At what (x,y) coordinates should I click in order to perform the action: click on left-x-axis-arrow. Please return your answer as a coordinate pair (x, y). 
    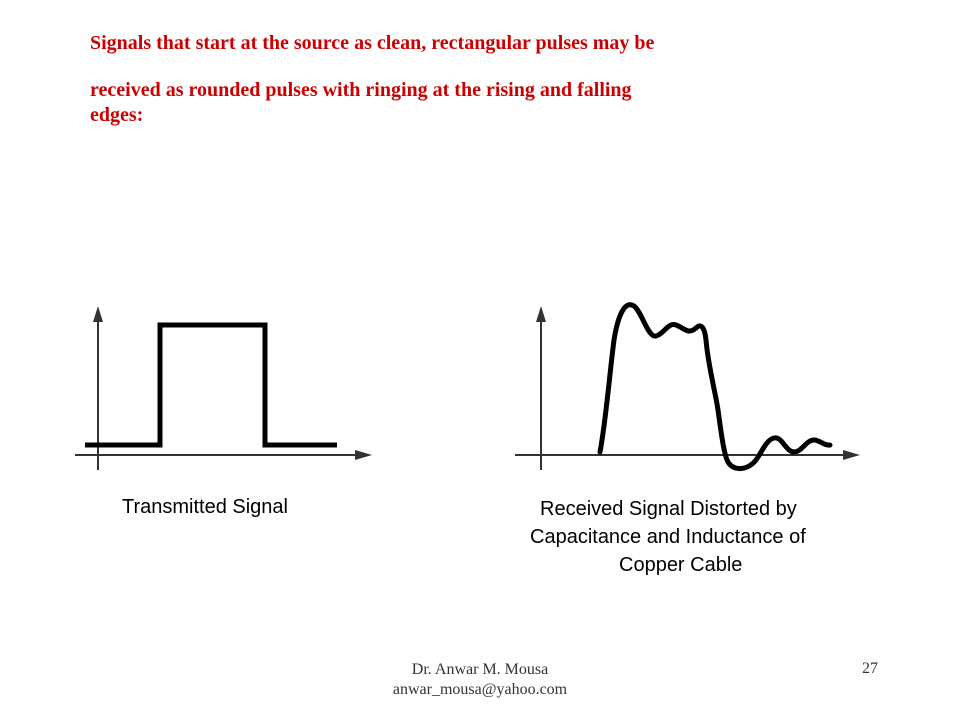
    Looking at the image, I should click on (363, 455).